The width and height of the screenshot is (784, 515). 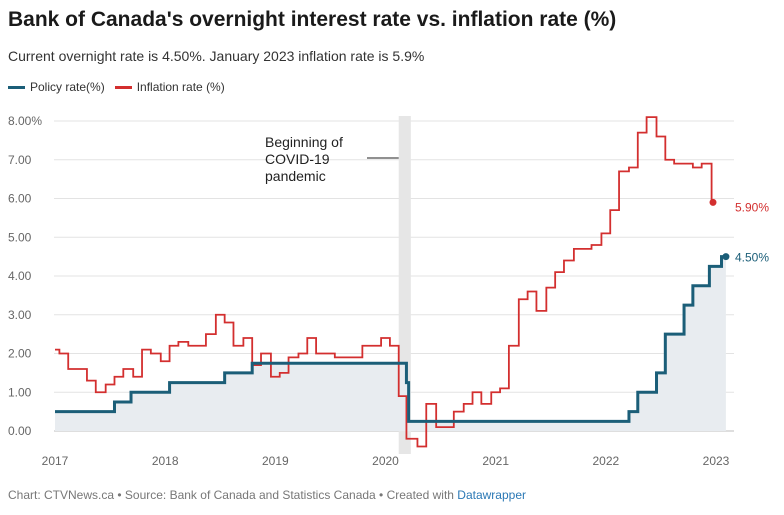 What do you see at coordinates (20, 237) in the screenshot?
I see `y-tick-label: 5.00` at bounding box center [20, 237].